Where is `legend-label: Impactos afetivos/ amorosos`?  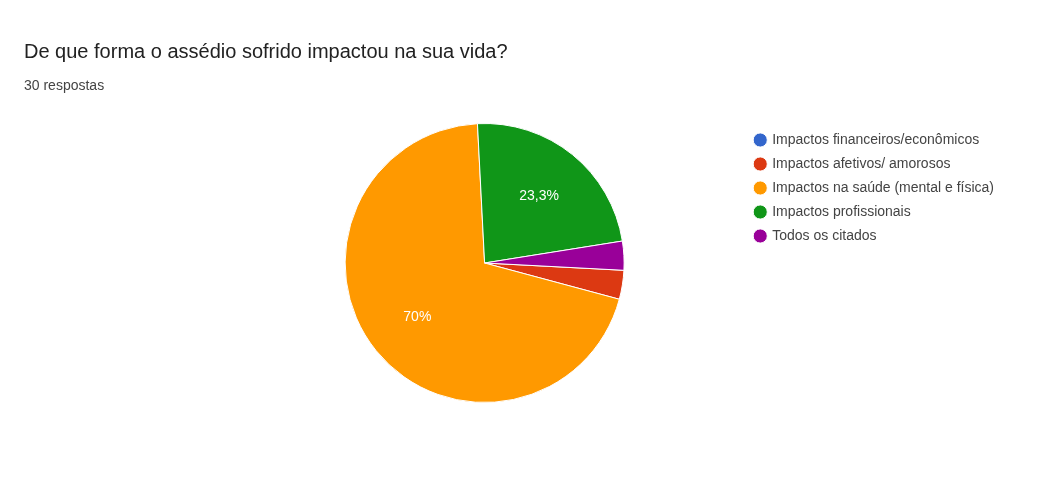 legend-label: Impactos afetivos/ amorosos is located at coordinates (861, 162).